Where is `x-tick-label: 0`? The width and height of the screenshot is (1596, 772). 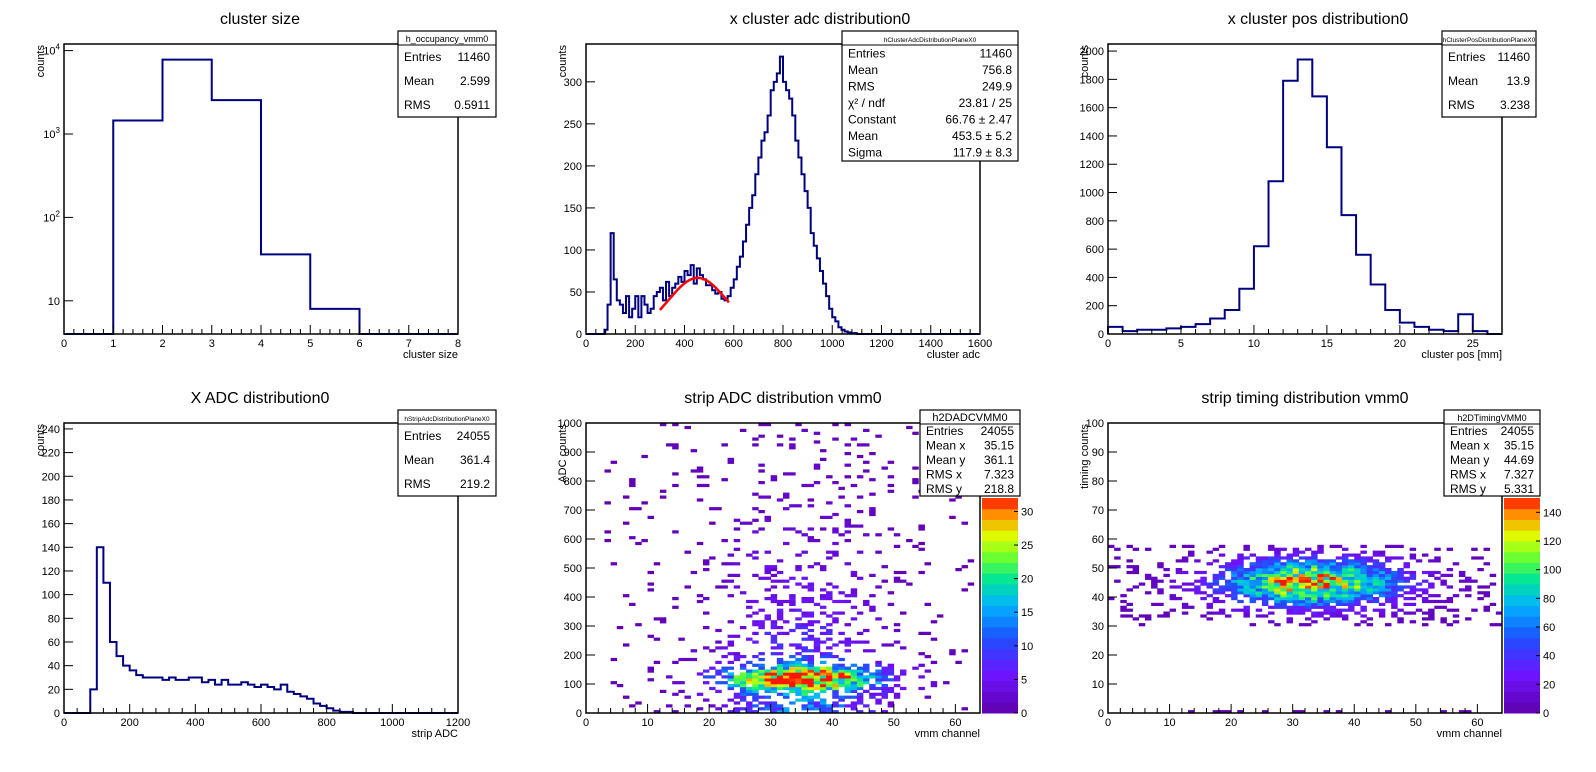 x-tick-label: 0 is located at coordinates (64, 344).